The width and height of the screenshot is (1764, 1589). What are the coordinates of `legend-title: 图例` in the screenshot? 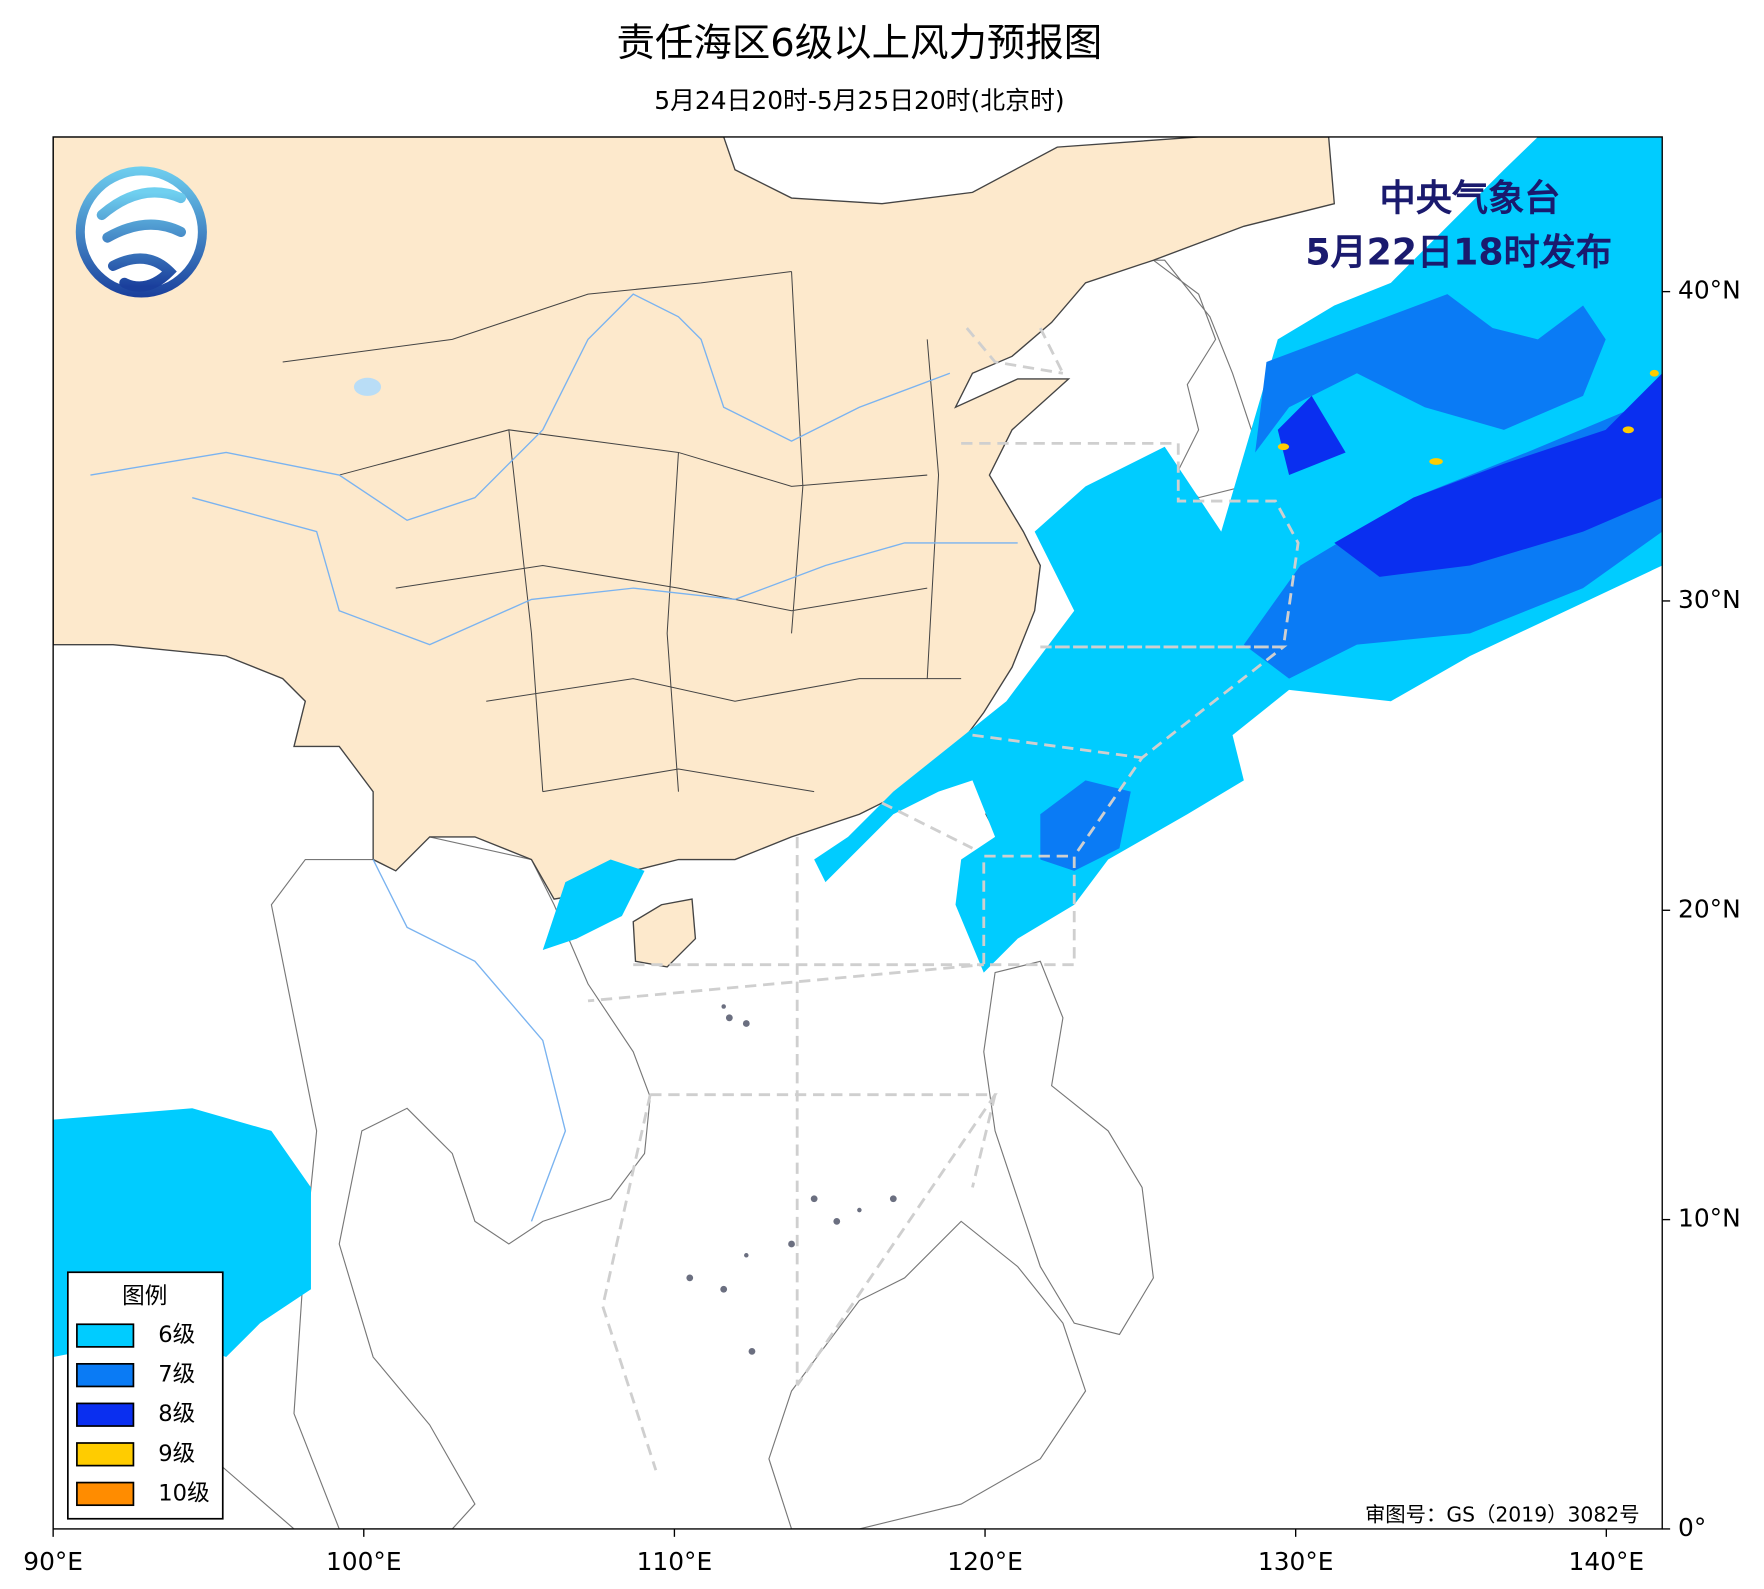 It's located at (144, 1297).